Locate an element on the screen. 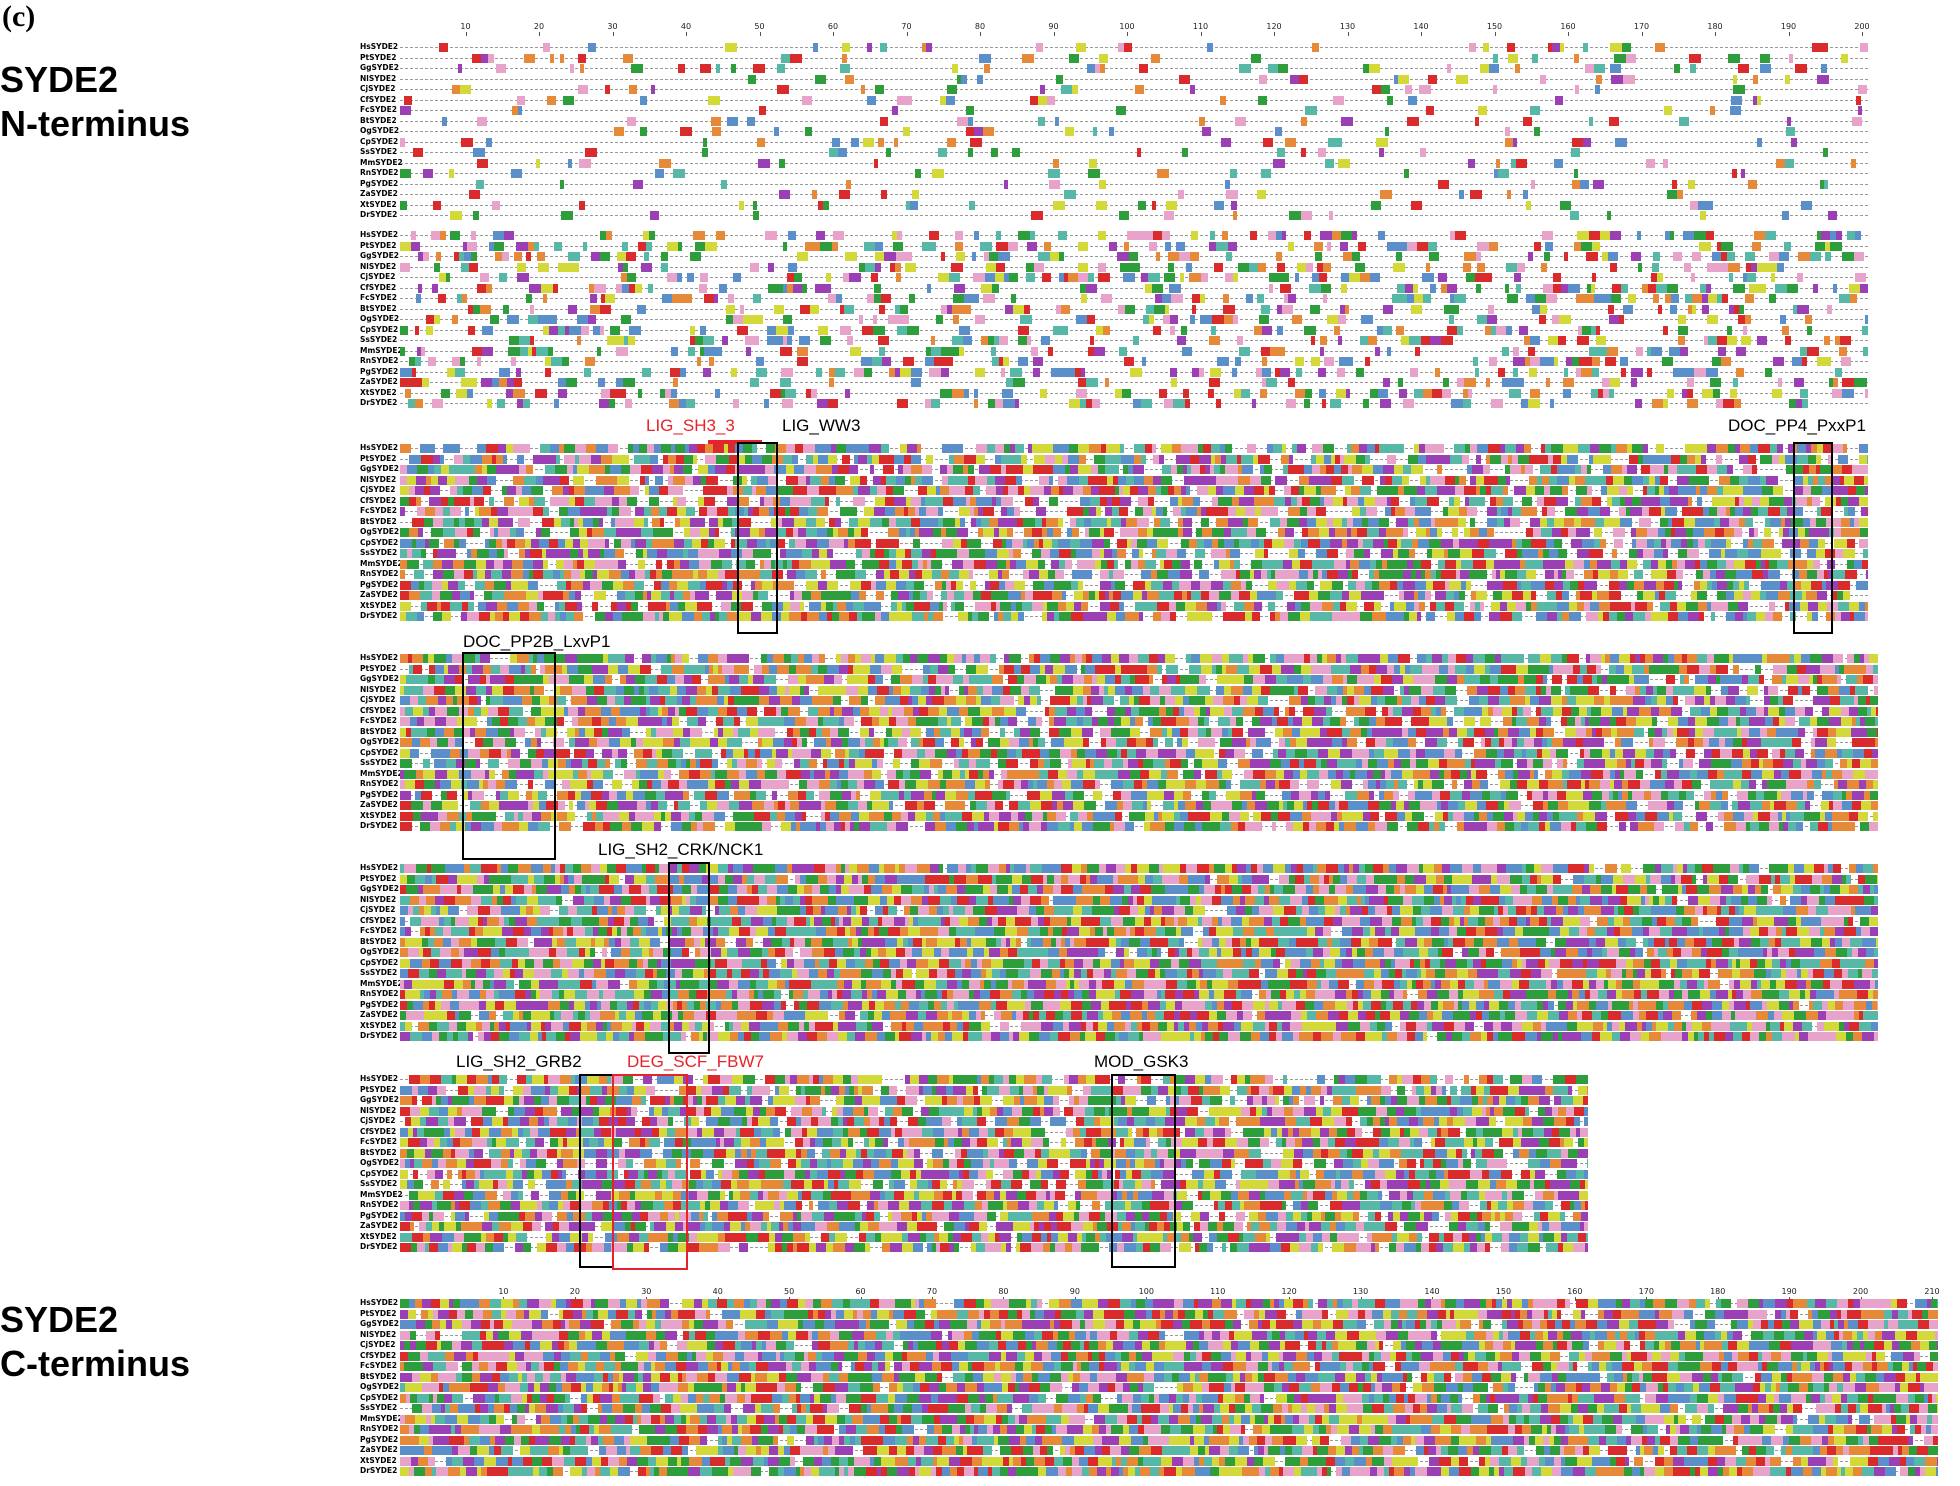 The height and width of the screenshot is (1486, 1960). species-name: HsSYDE2 is located at coordinates (380, 47).